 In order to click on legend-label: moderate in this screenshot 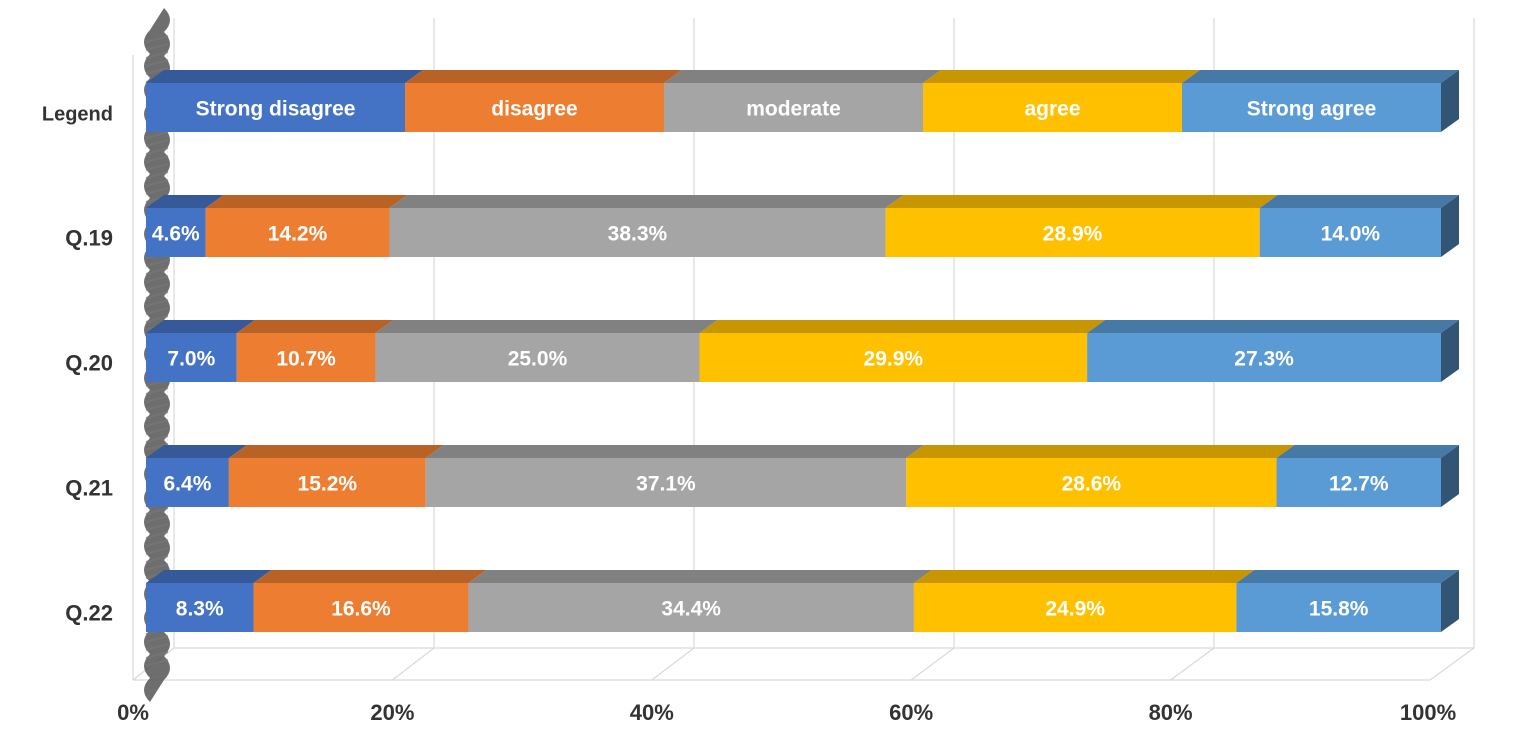, I will do `click(793, 109)`.